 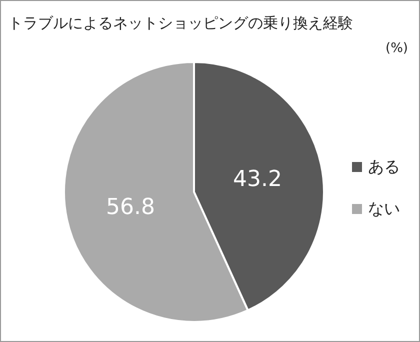 I want to click on annotation: (%), so click(x=397, y=48).